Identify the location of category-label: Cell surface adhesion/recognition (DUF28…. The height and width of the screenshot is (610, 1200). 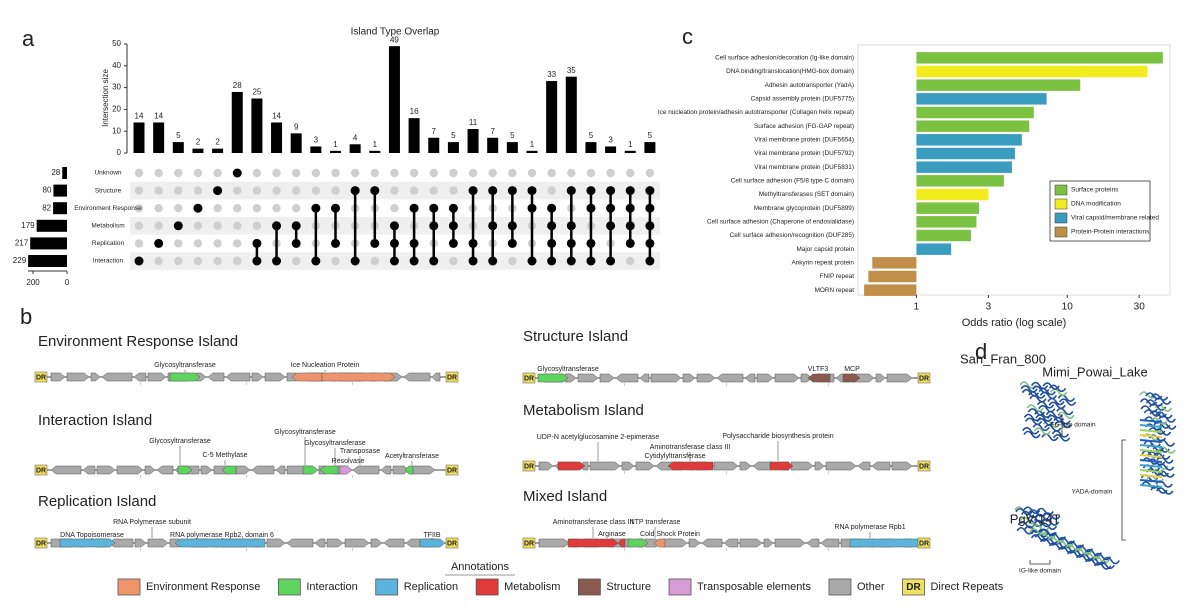
(792, 235).